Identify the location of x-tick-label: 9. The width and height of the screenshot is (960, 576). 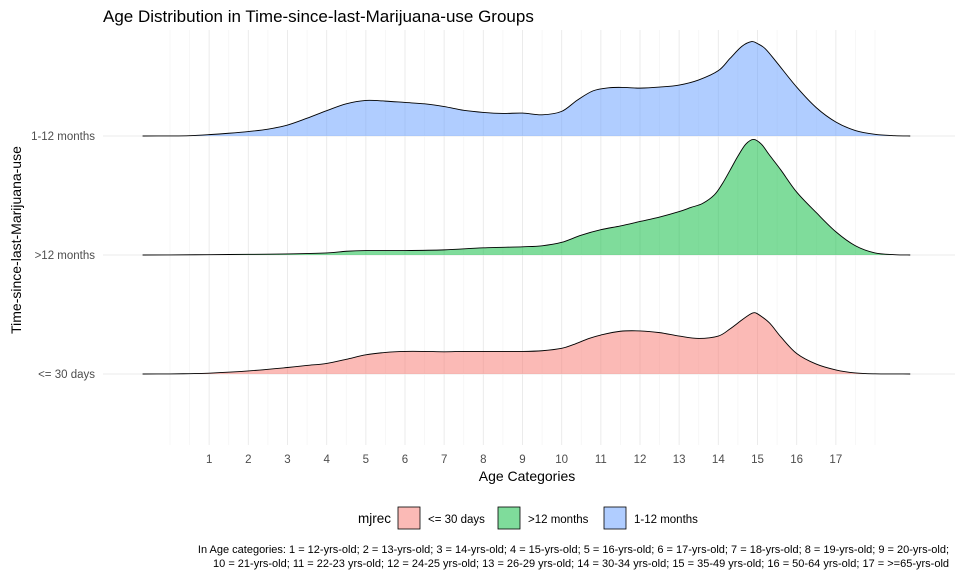
(522, 460).